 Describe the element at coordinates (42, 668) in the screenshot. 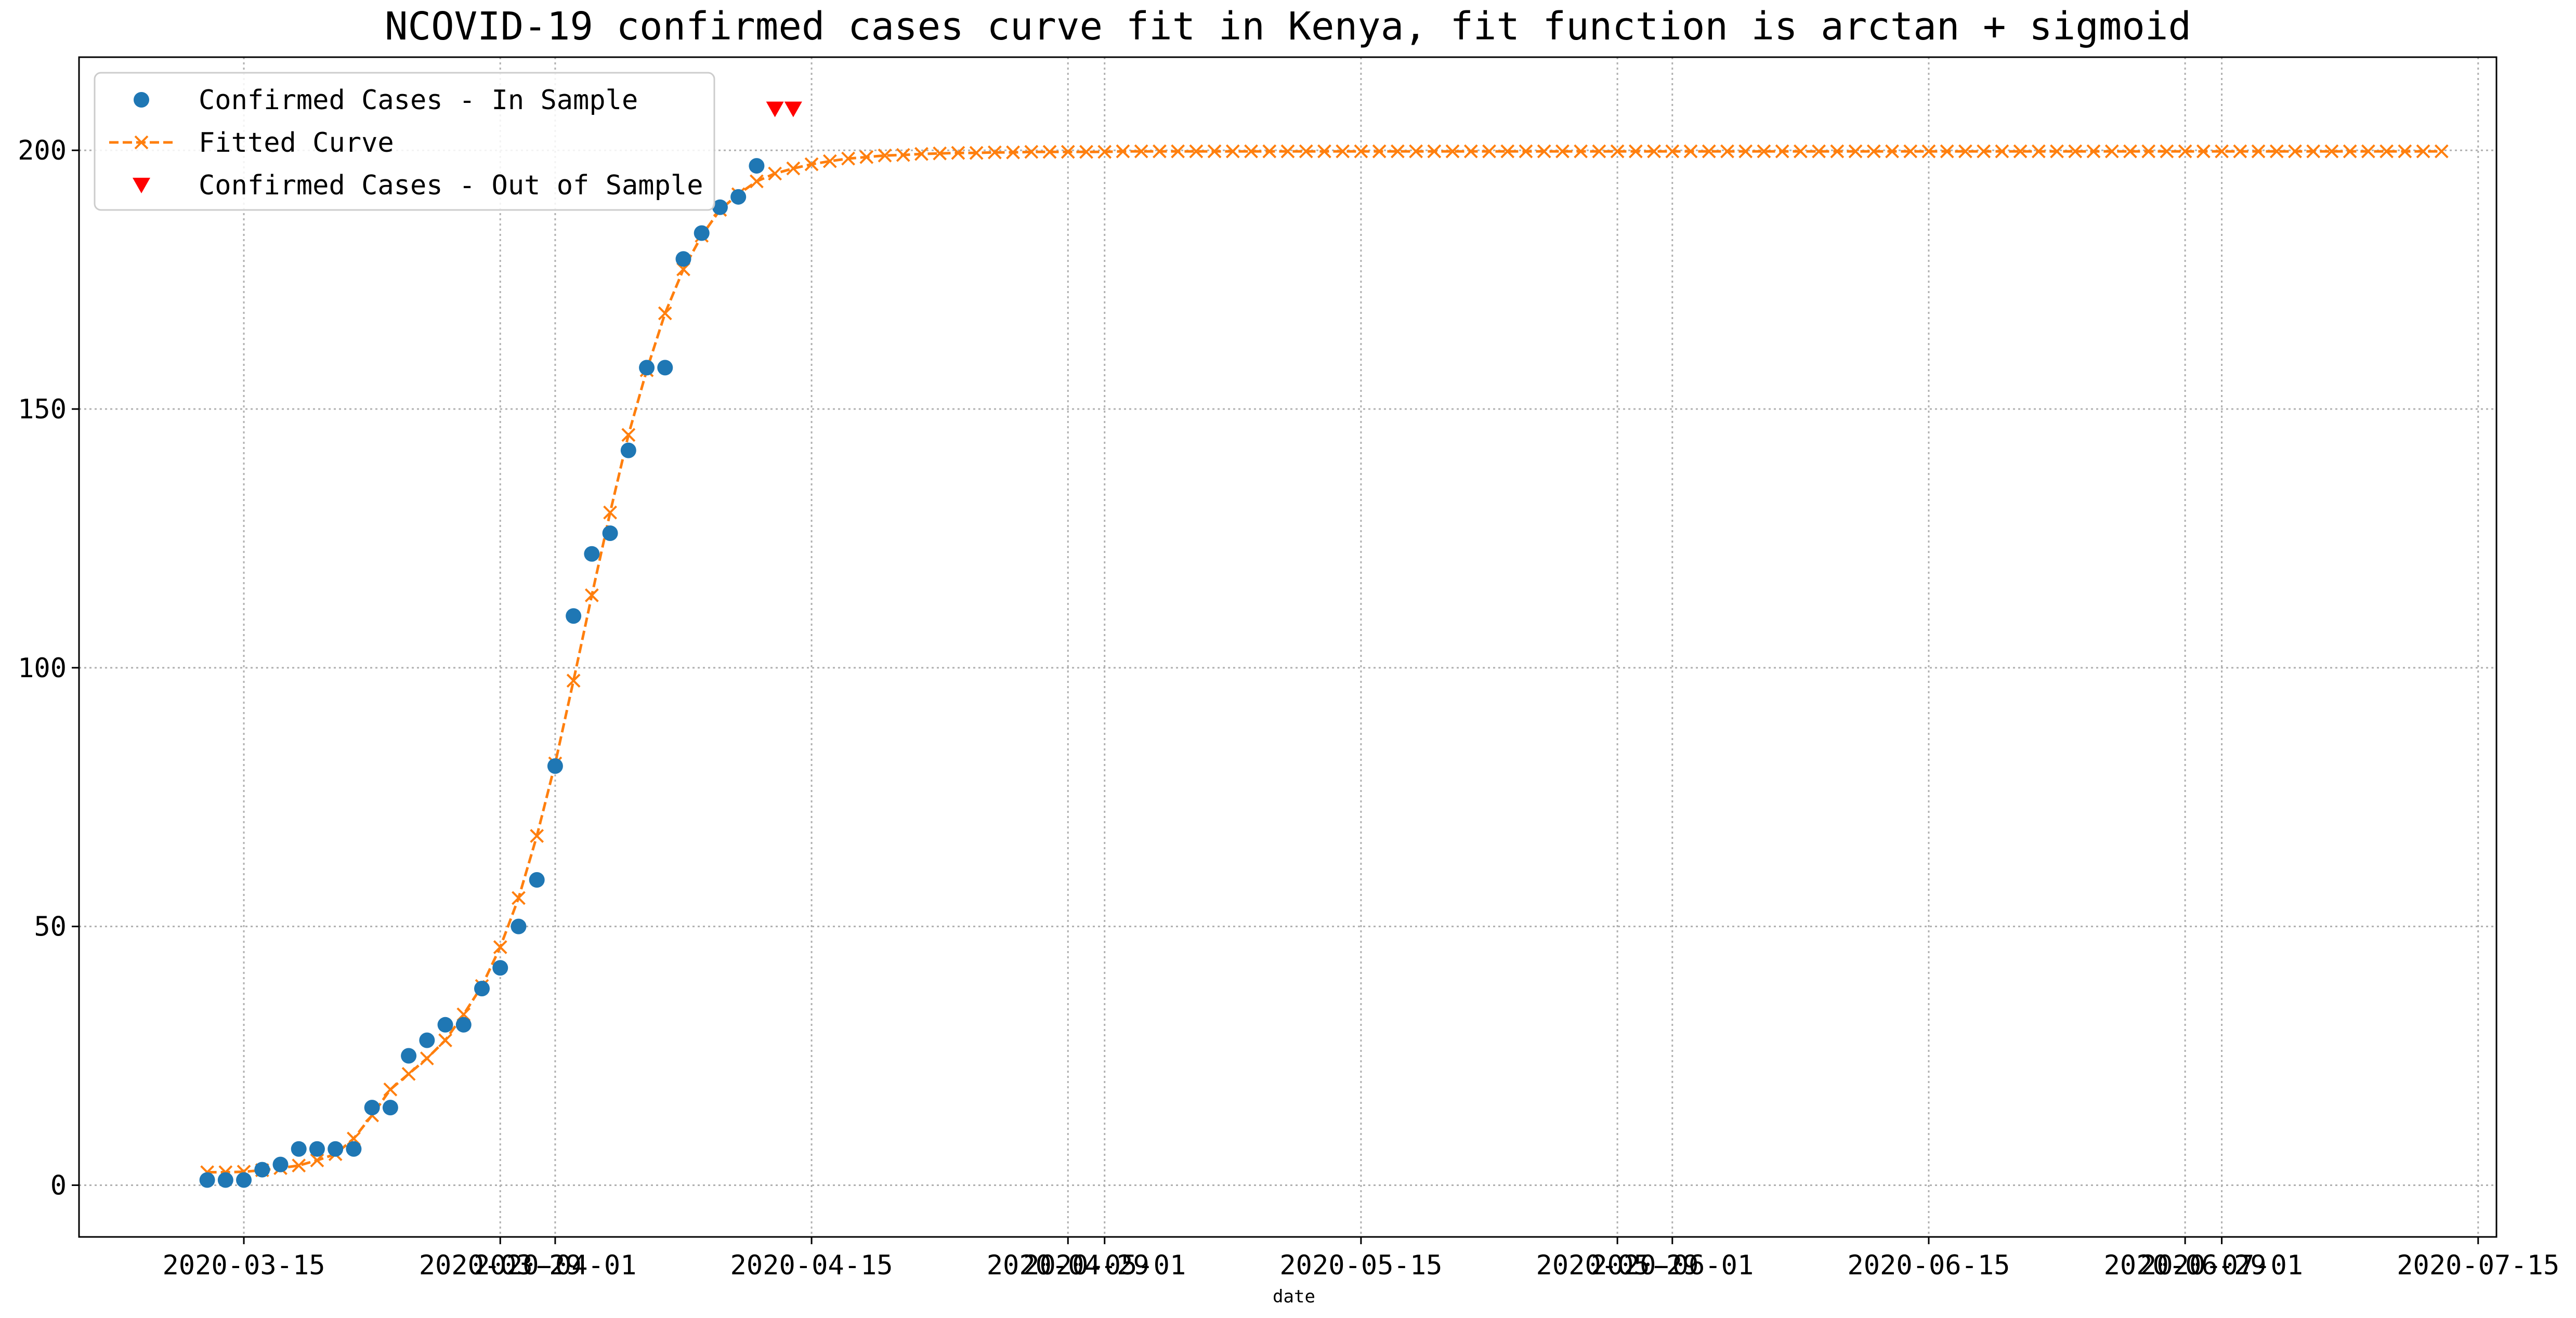

I see `y-tick-label: 100` at that location.